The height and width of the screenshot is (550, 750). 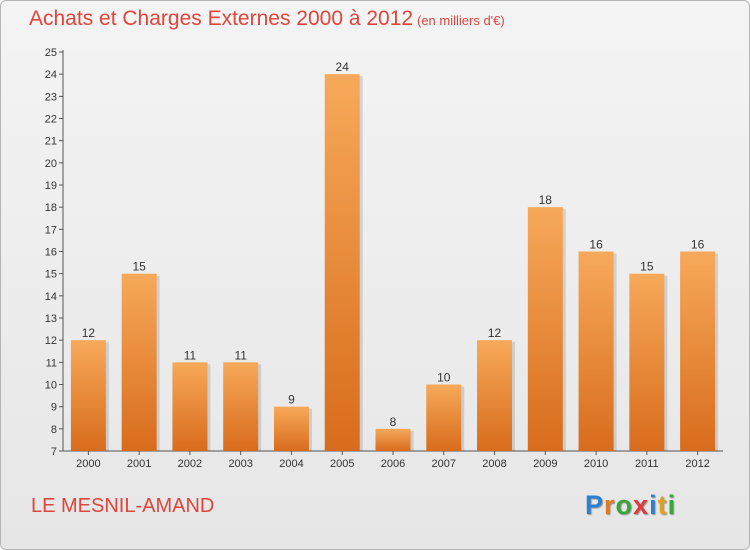 What do you see at coordinates (51, 75) in the screenshot?
I see `y-tick-label: 24` at bounding box center [51, 75].